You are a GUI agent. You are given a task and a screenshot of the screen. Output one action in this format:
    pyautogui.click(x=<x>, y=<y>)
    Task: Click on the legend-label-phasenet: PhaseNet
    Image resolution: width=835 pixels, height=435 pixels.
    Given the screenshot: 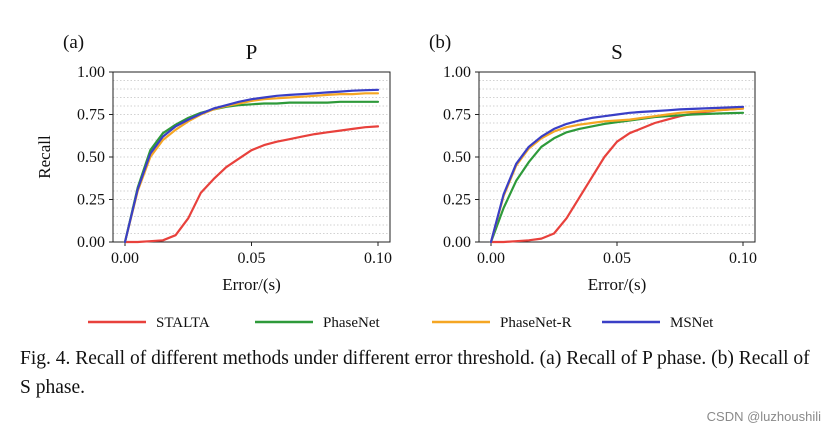 What is the action you would take?
    pyautogui.click(x=351, y=323)
    